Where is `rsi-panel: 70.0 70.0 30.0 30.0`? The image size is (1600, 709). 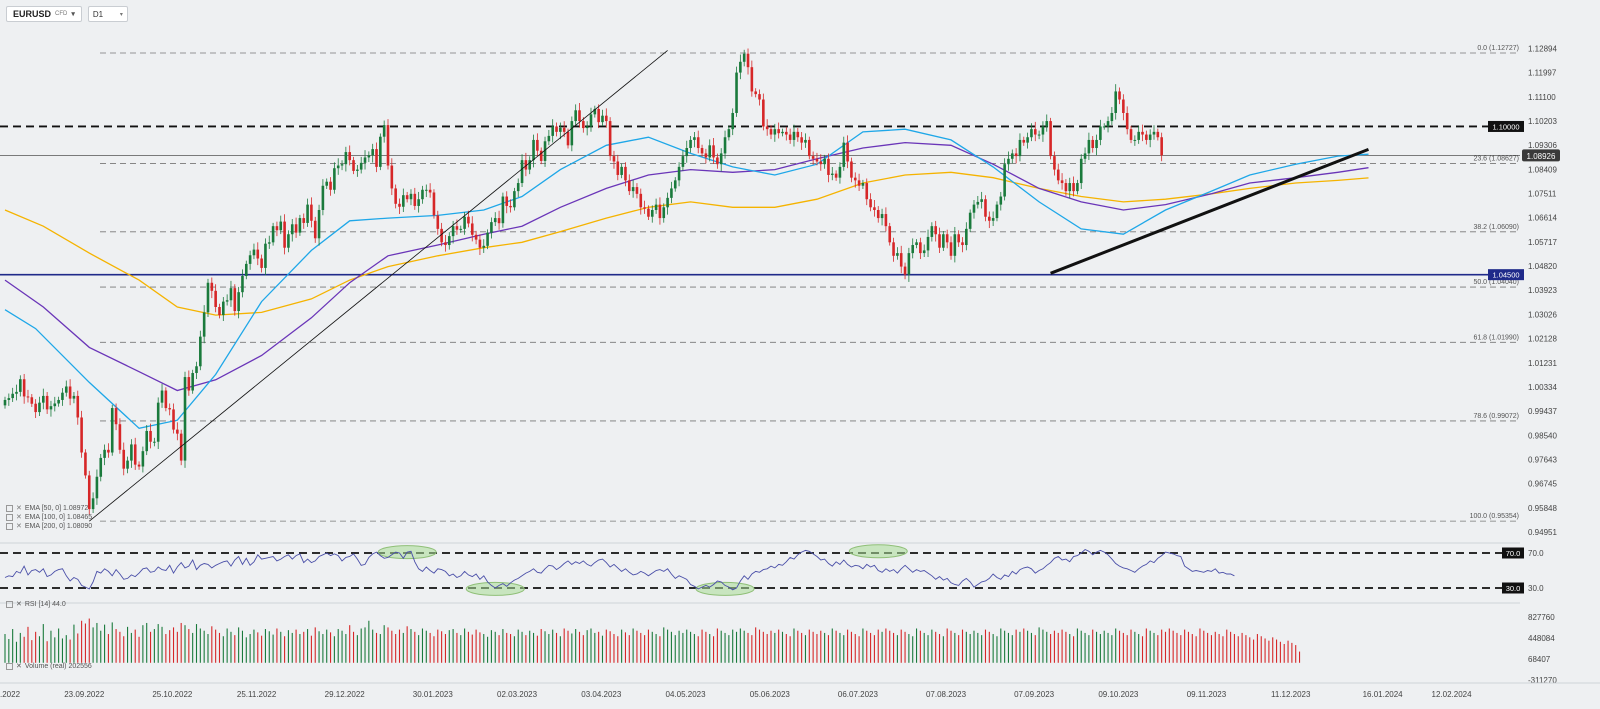
rsi-panel: 70.0 70.0 30.0 30.0 is located at coordinates (772, 569).